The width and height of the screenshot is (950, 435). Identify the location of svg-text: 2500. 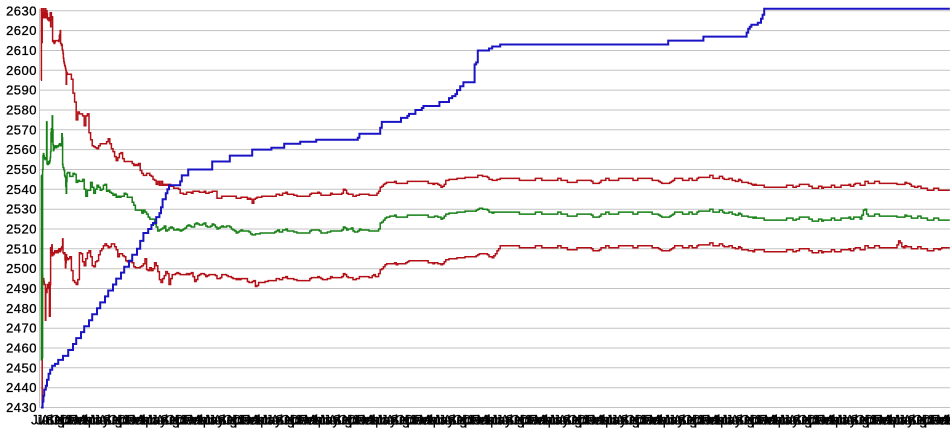
(21, 268).